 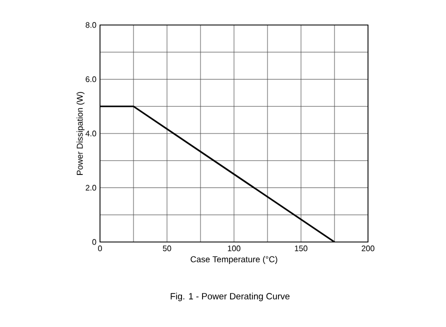 I want to click on x-tick-label: 200, so click(x=368, y=249).